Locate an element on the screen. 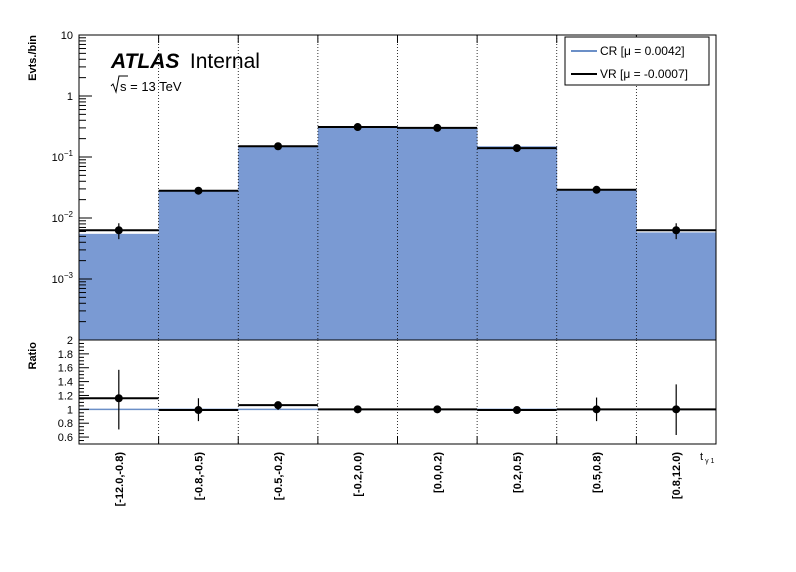 This screenshot has height=572, width=796. legend-vr-label: VR [μ = -0.0007] is located at coordinates (644, 74).